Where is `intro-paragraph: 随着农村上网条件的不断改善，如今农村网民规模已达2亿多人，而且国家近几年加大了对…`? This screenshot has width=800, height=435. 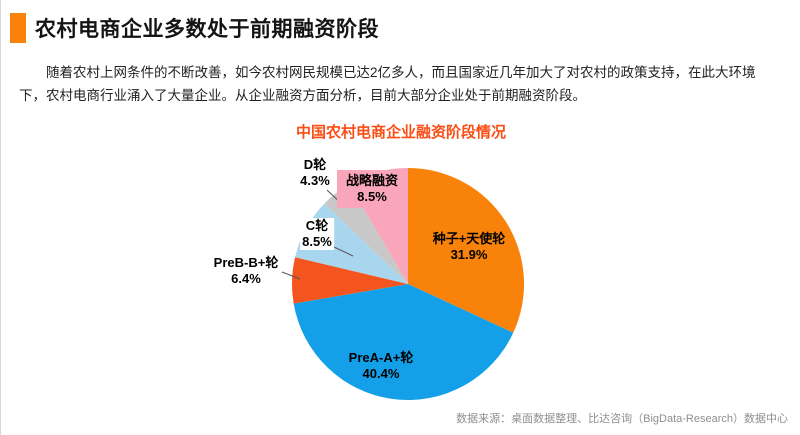 intro-paragraph: 随着农村上网条件的不断改善，如今农村网民规模已达2亿多人，而且国家近几年加大了对… is located at coordinates (387, 84).